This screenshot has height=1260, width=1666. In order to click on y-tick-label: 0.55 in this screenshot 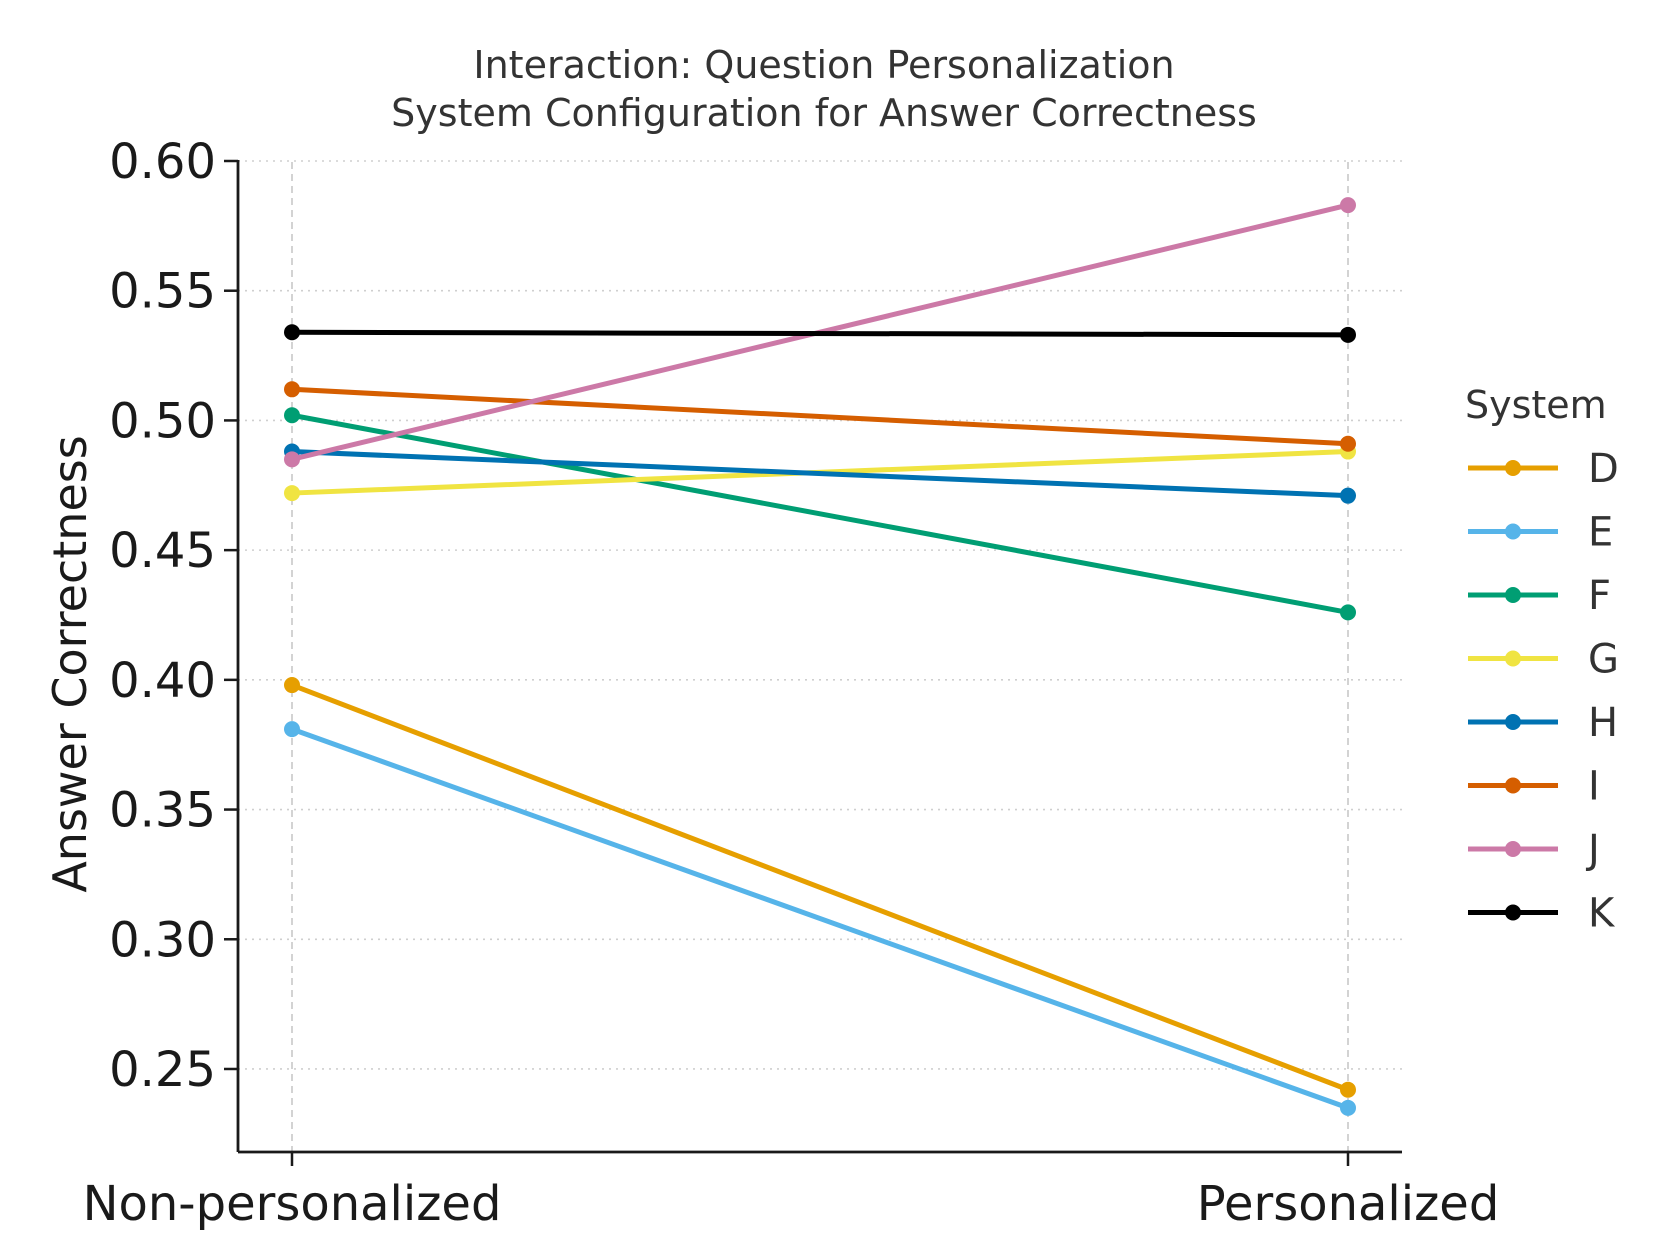, I will do `click(162, 292)`.